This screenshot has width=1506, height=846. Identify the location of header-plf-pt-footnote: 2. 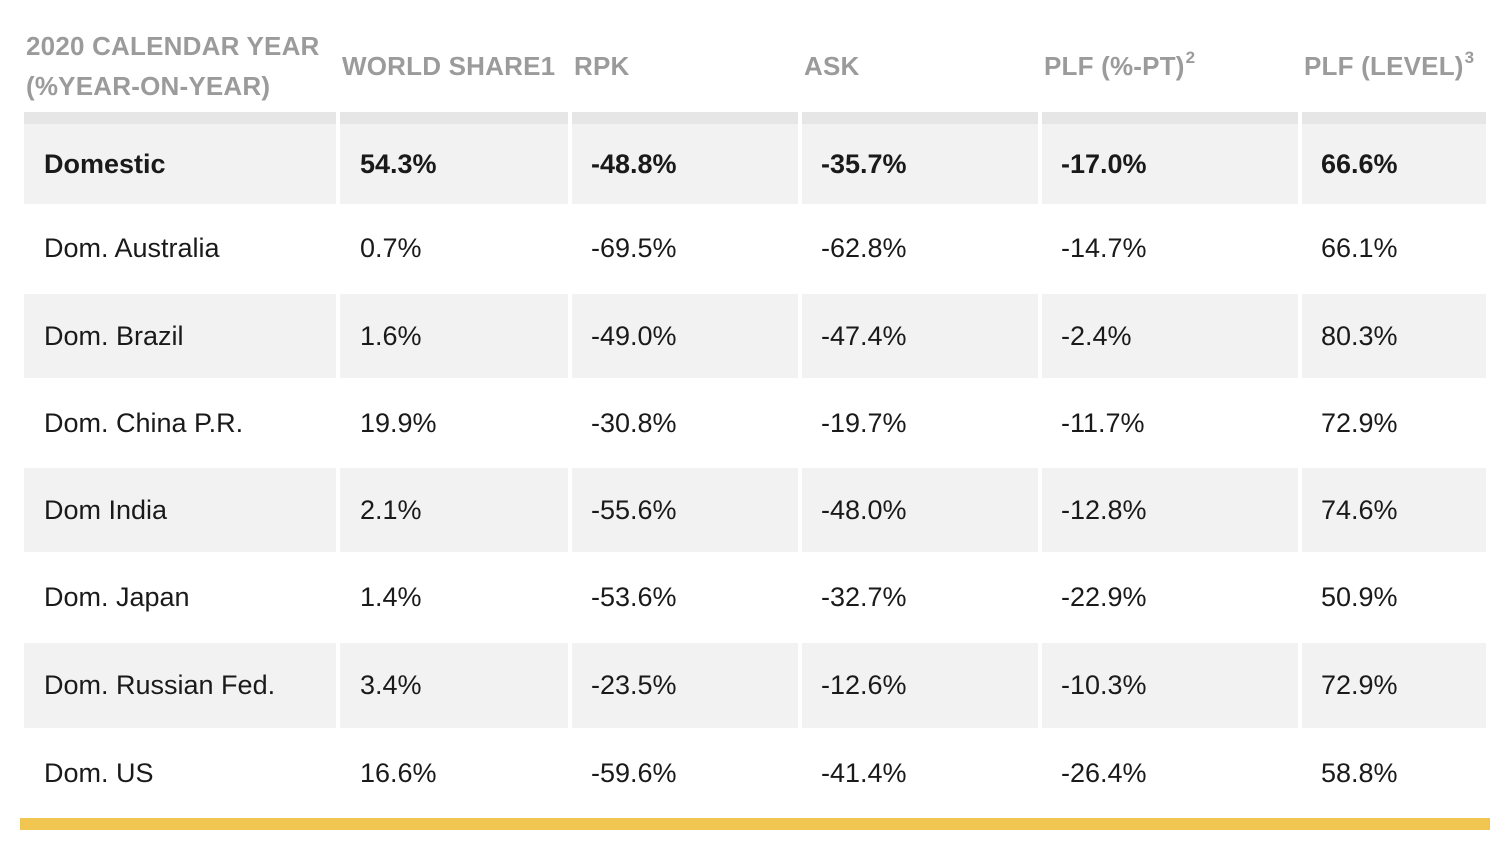
(1190, 57).